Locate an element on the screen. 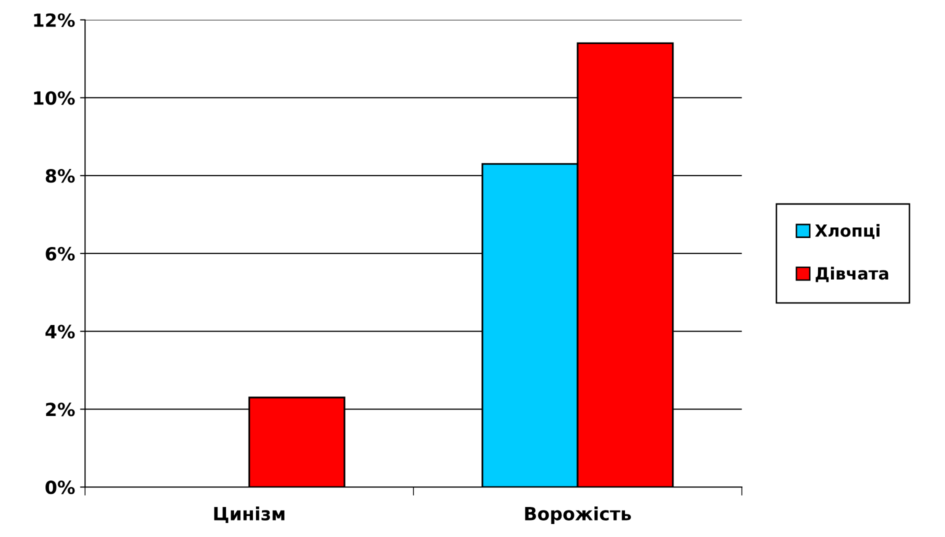 This screenshot has width=945, height=537. y-tick-label: 4% is located at coordinates (60, 331).